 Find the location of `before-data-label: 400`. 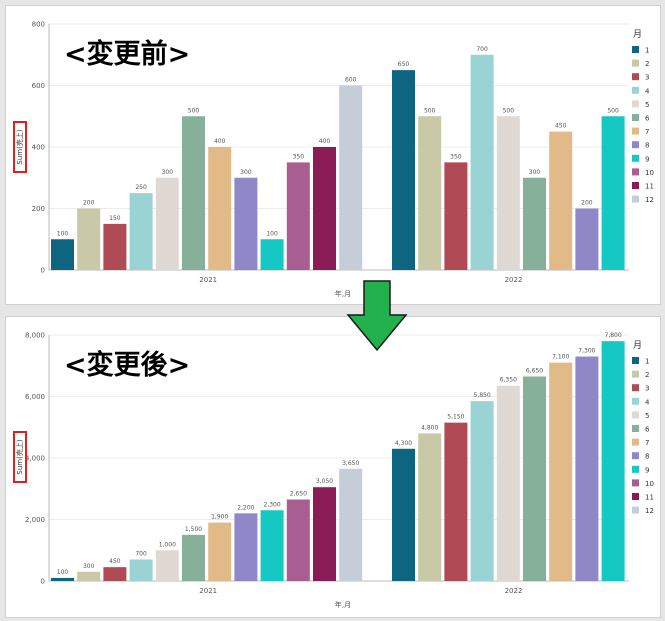

before-data-label: 400 is located at coordinates (325, 141).